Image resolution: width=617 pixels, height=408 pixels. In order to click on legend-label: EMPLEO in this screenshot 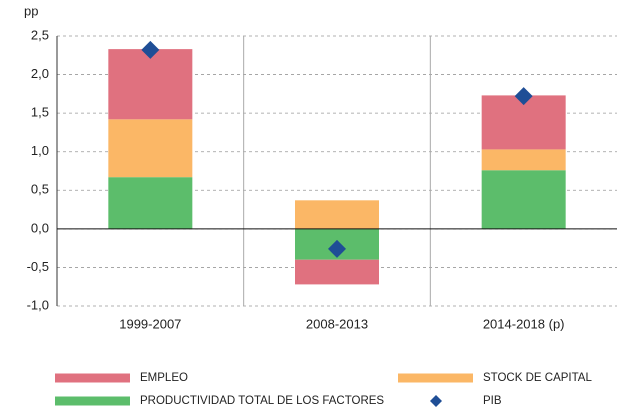, I will do `click(164, 378)`.